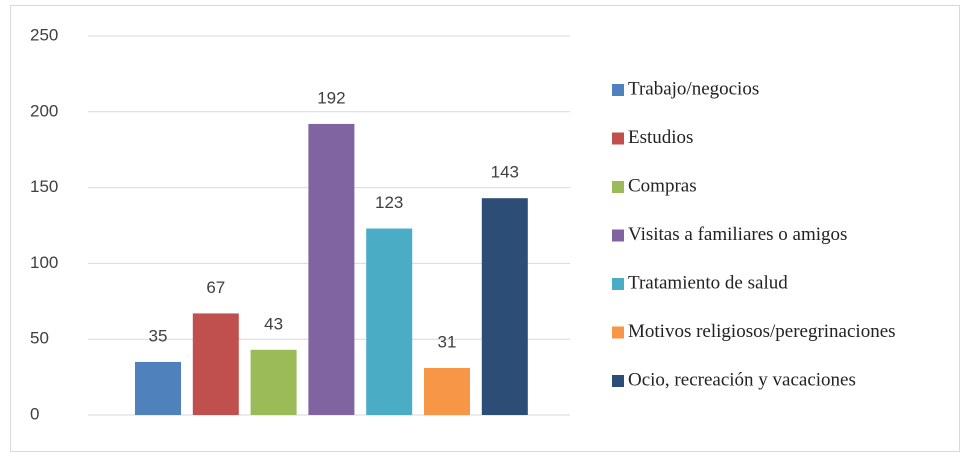 Image resolution: width=964 pixels, height=457 pixels. What do you see at coordinates (44, 262) in the screenshot?
I see `y-tick-label: 100` at bounding box center [44, 262].